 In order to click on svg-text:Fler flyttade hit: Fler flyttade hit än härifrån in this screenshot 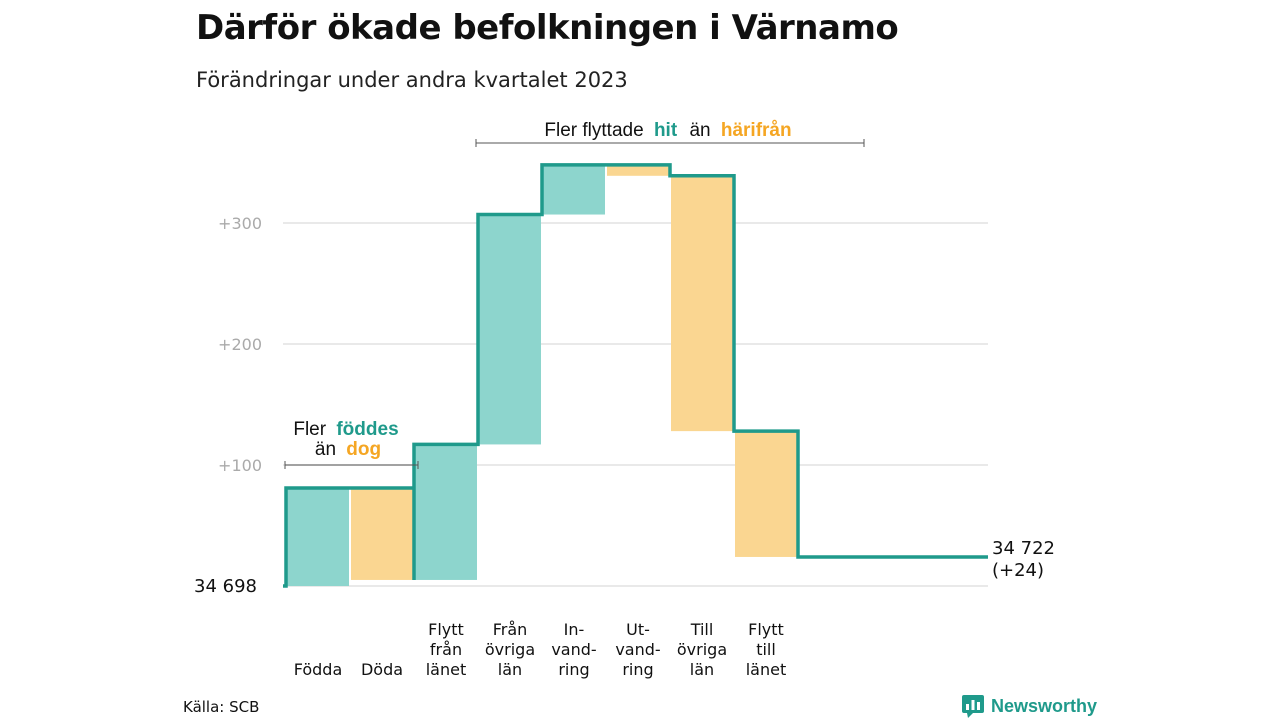, I will do `click(667, 130)`.